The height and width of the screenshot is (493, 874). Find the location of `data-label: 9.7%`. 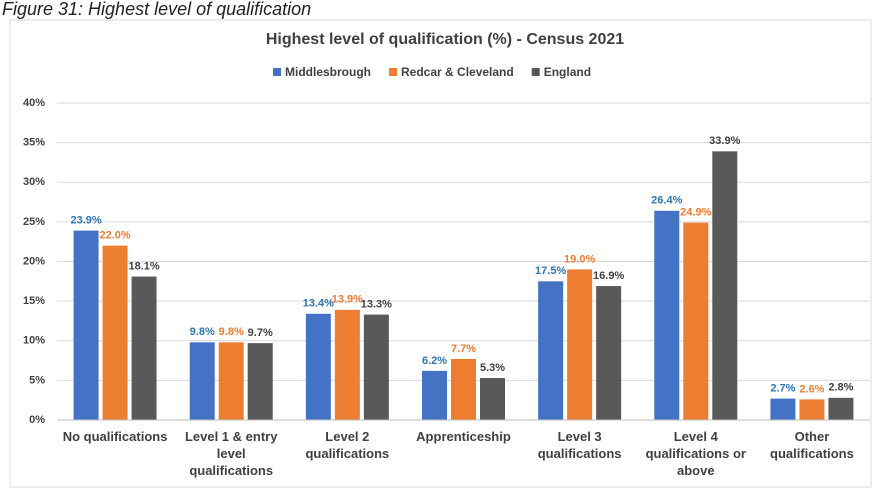

data-label: 9.7% is located at coordinates (260, 333).